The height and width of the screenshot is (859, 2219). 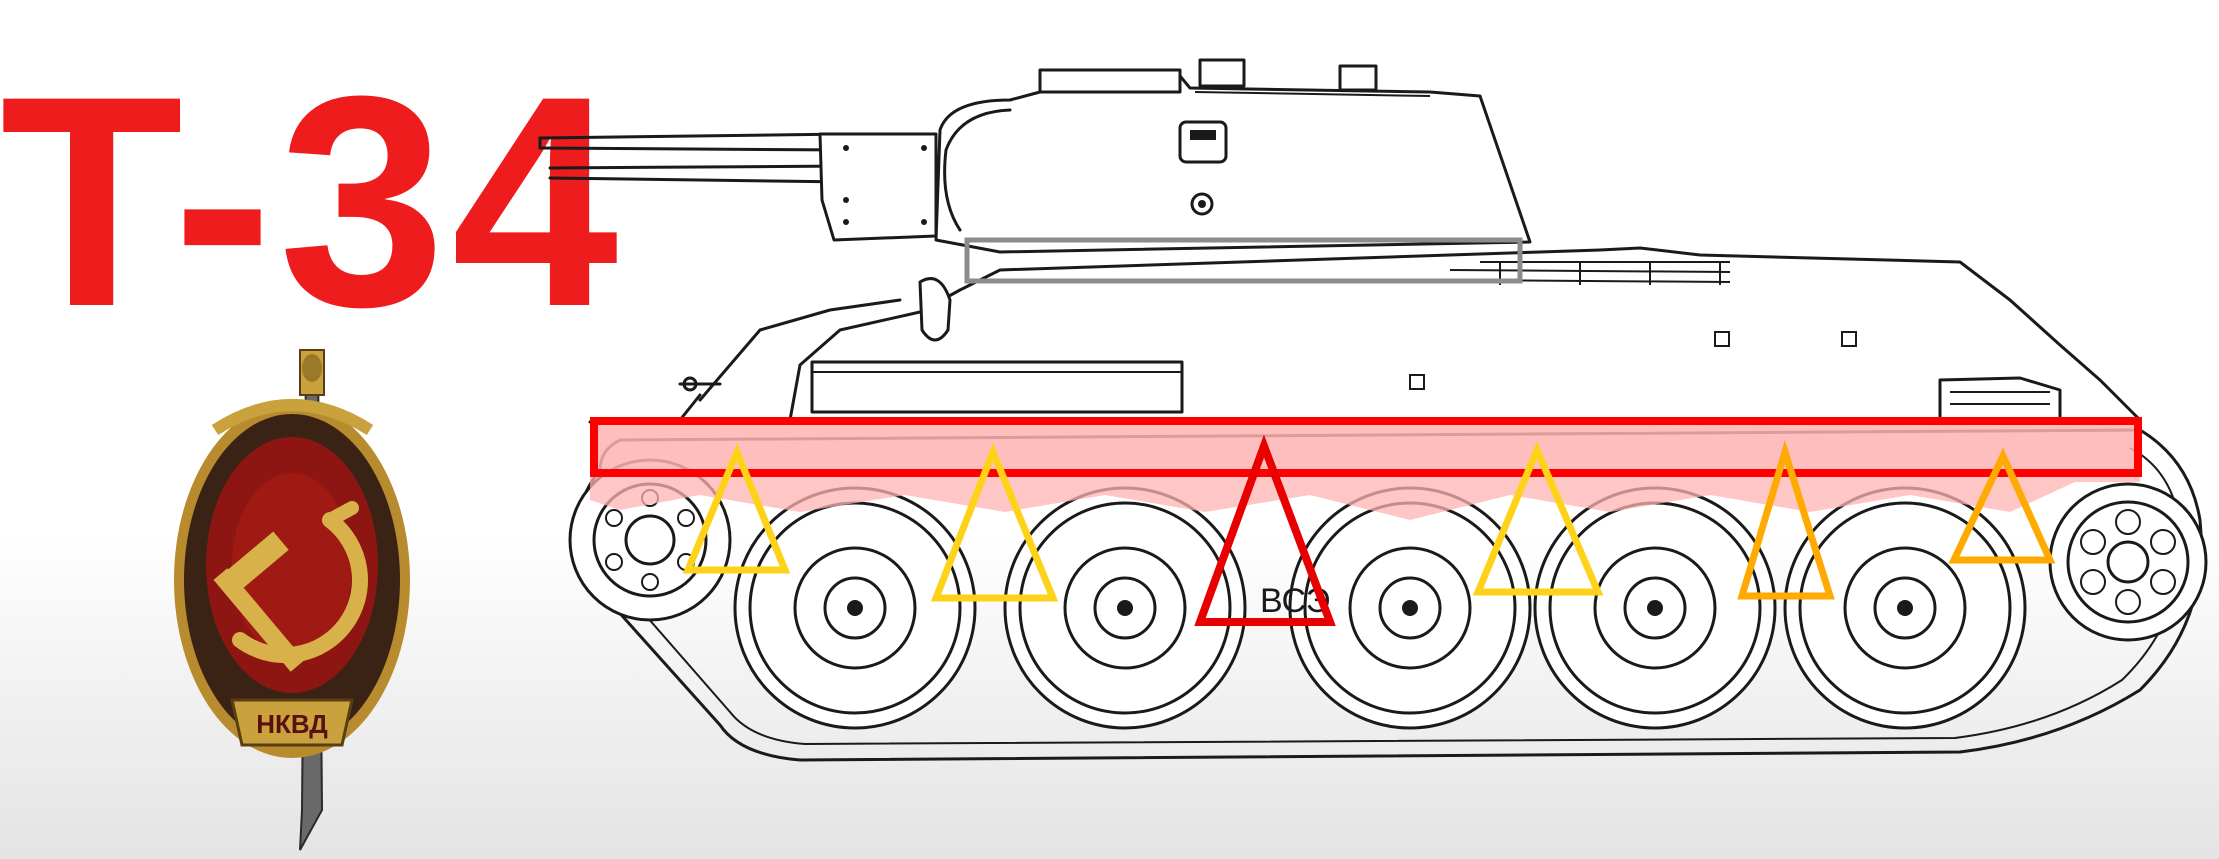 I want to click on gun-mantlet, so click(x=878, y=187).